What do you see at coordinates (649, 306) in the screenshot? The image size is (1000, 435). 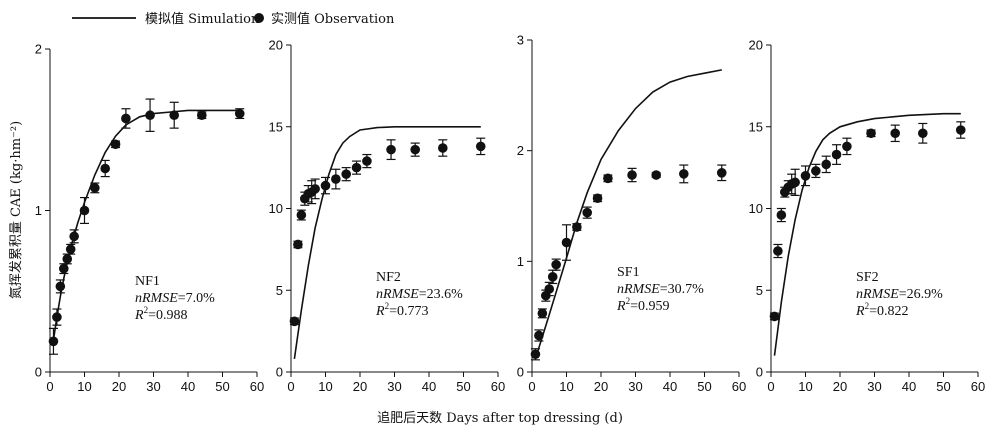 I see `r2-value: =0.959` at bounding box center [649, 306].